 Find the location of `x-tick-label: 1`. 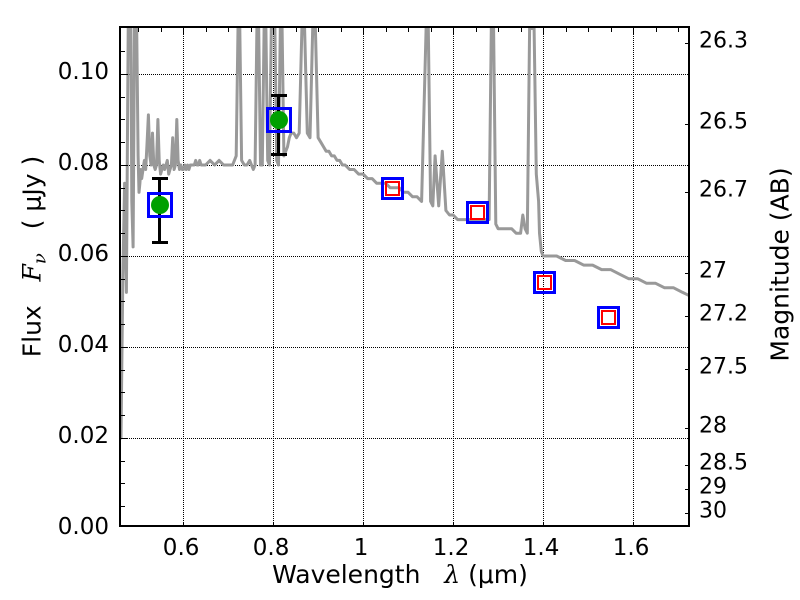

x-tick-label: 1 is located at coordinates (361, 548).